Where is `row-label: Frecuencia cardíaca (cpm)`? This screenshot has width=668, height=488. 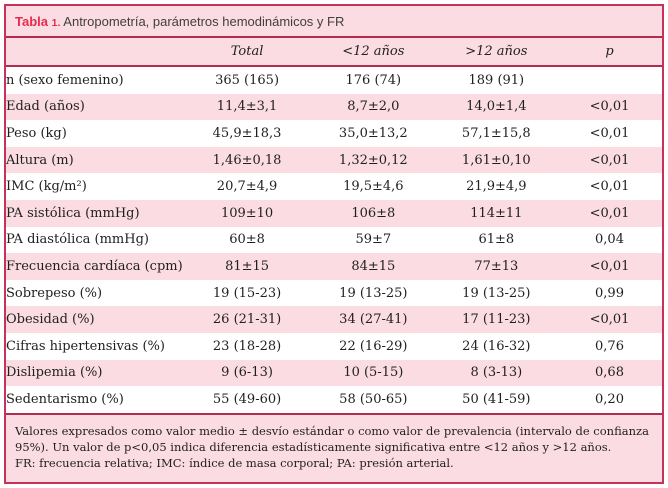
row-label: Frecuencia cardíaca (cpm) is located at coordinates (94, 266).